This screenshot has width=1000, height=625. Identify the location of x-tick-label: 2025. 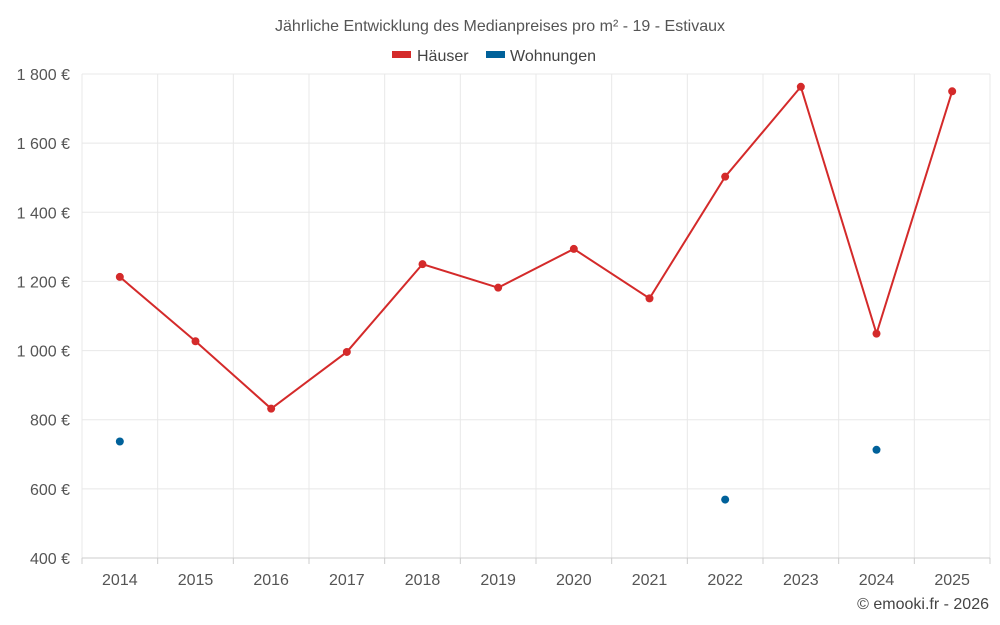
(952, 580).